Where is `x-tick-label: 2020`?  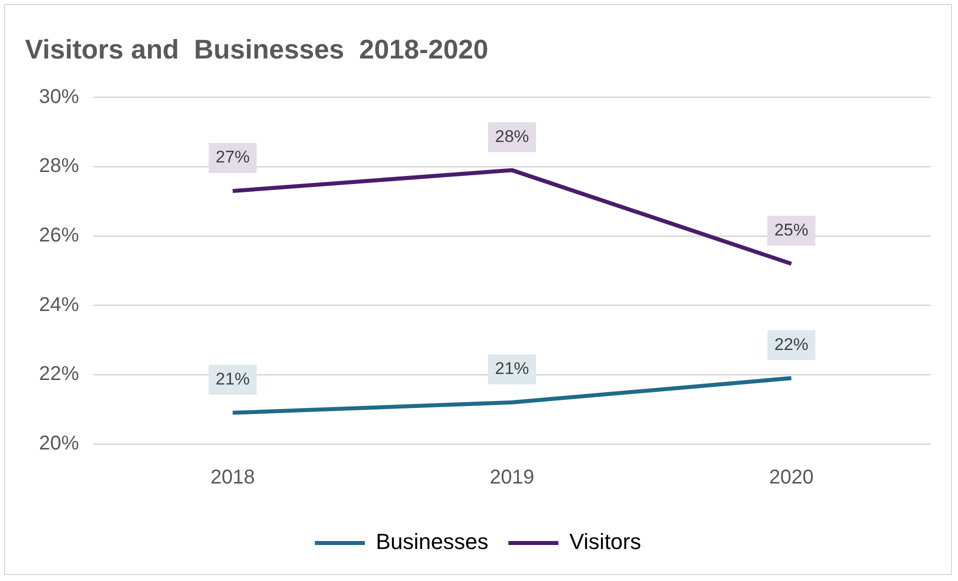
x-tick-label: 2020 is located at coordinates (791, 477).